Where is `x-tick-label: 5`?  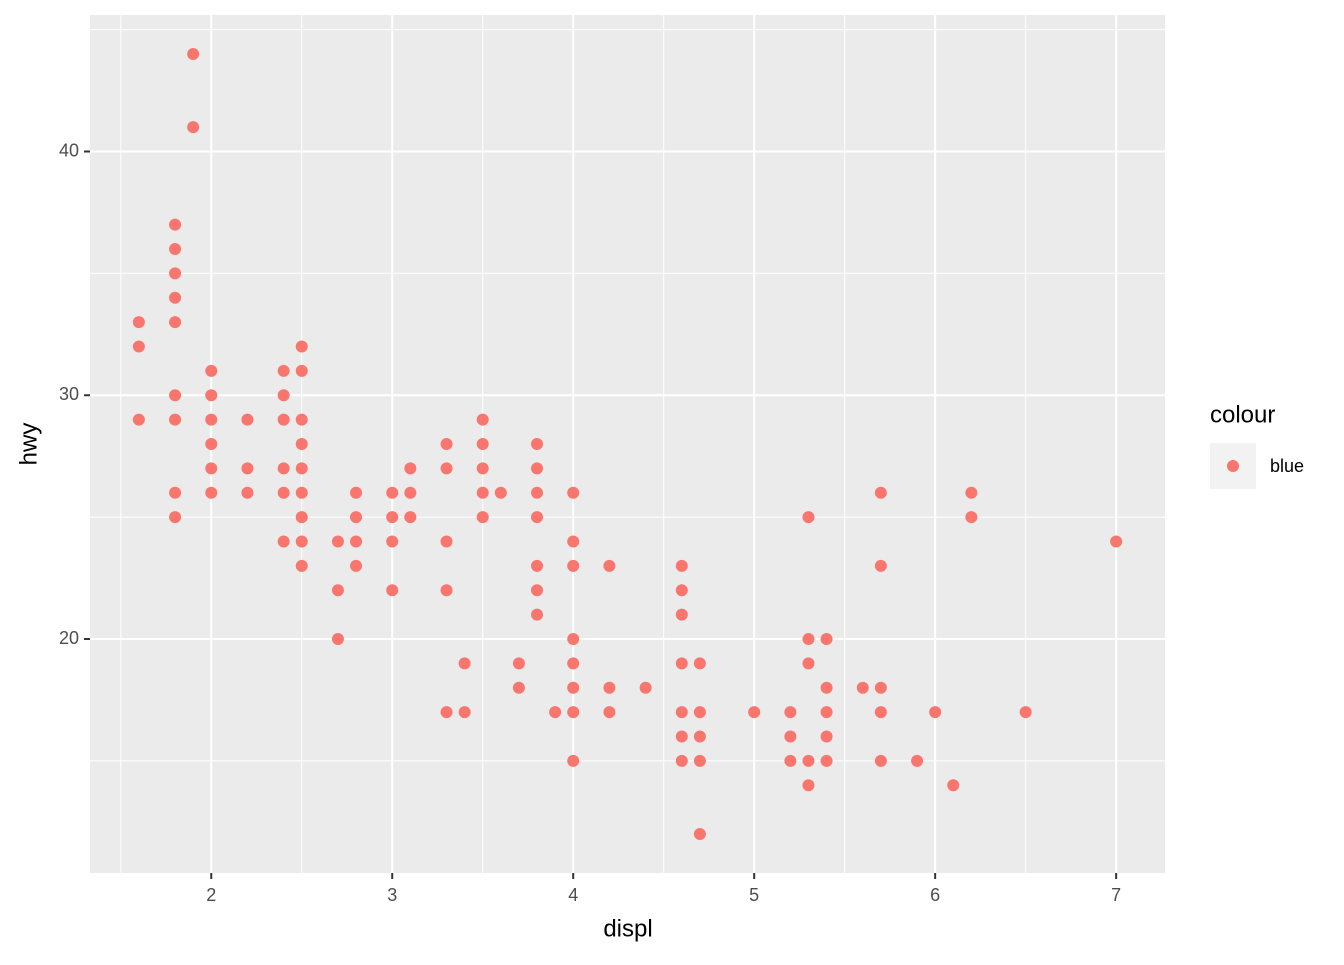
x-tick-label: 5 is located at coordinates (754, 895).